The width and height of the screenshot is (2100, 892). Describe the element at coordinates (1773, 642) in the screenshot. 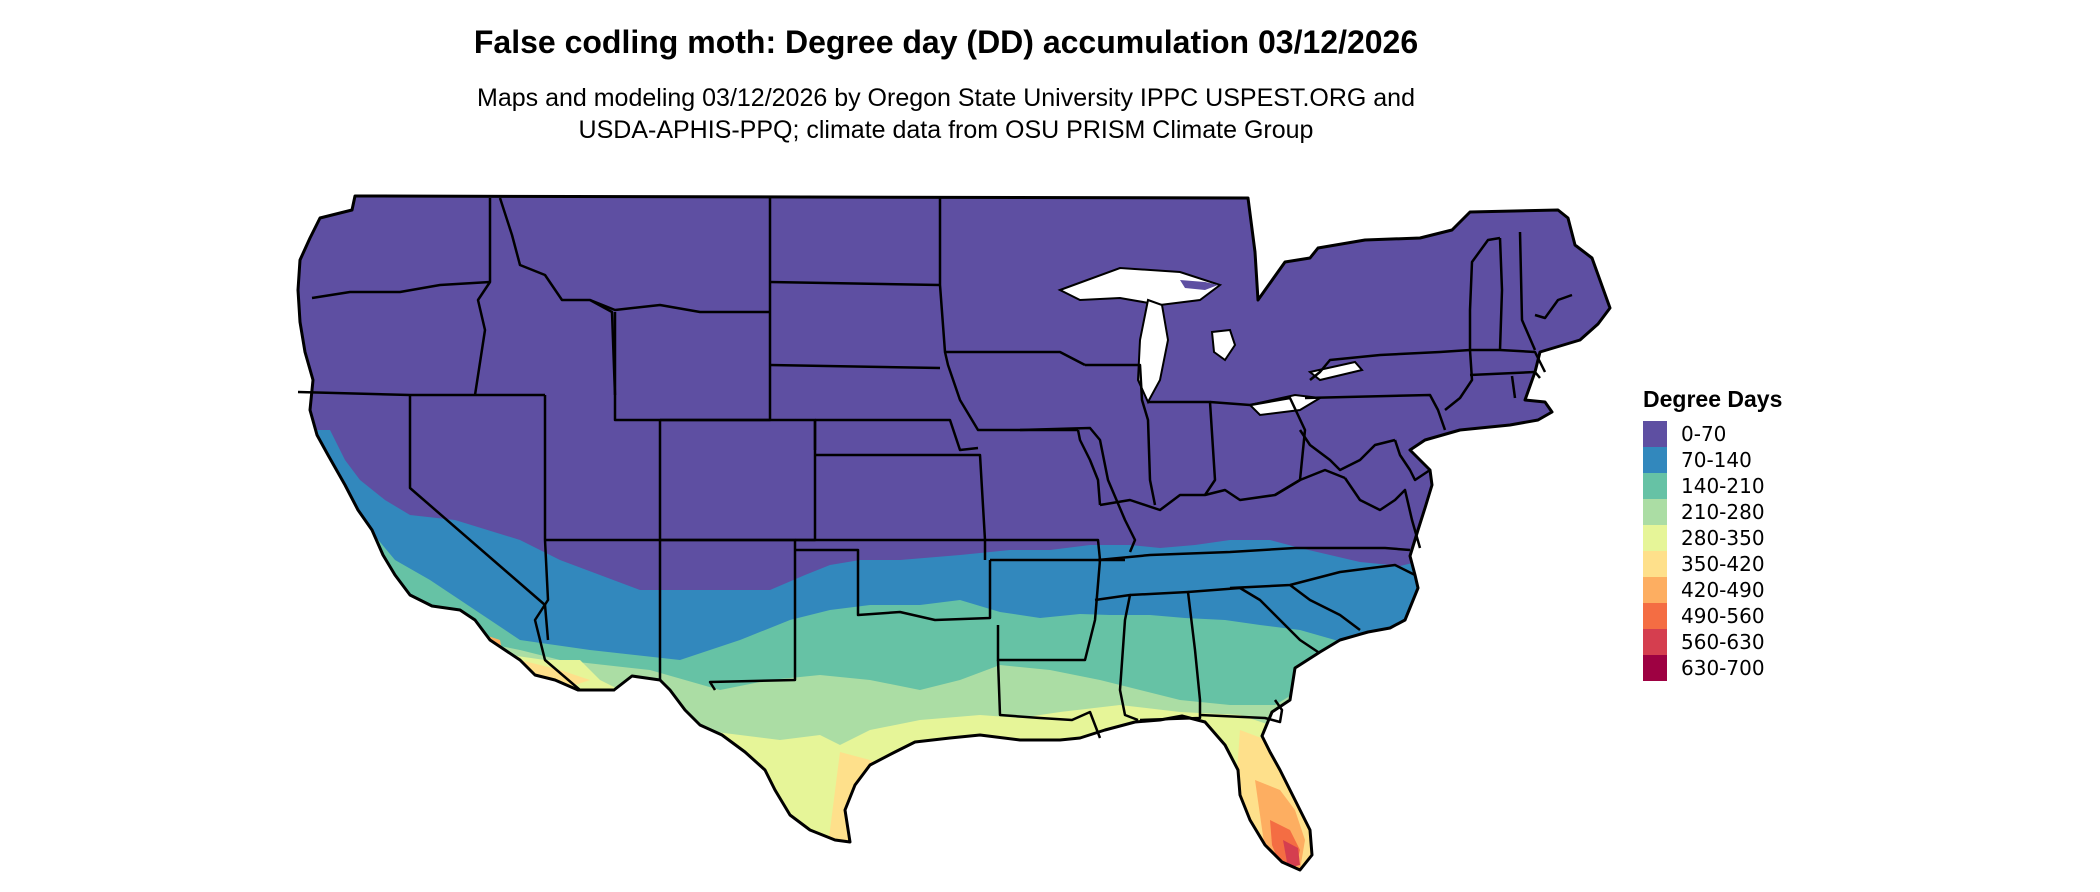

I see `legend-item: 560-630` at that location.